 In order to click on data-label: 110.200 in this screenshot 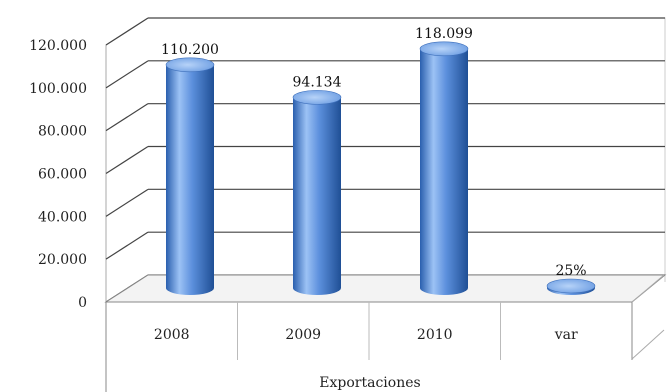, I will do `click(190, 50)`.